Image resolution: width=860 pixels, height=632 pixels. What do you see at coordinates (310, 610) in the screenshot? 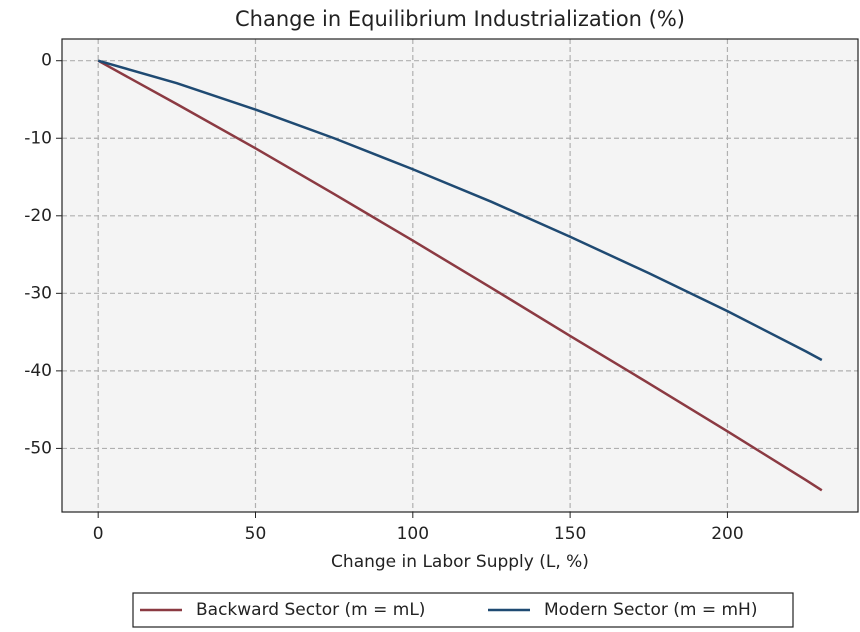
I see `legend-label: Backward Sector (m = mL)` at bounding box center [310, 610].